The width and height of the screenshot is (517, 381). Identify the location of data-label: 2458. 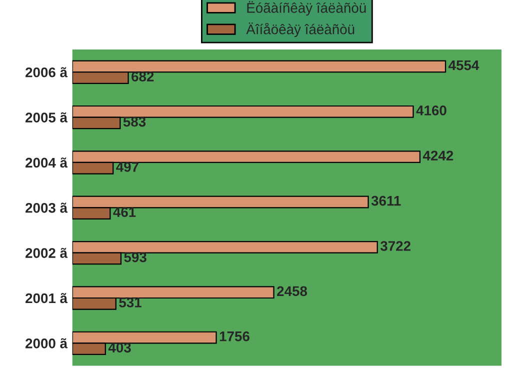
(292, 291).